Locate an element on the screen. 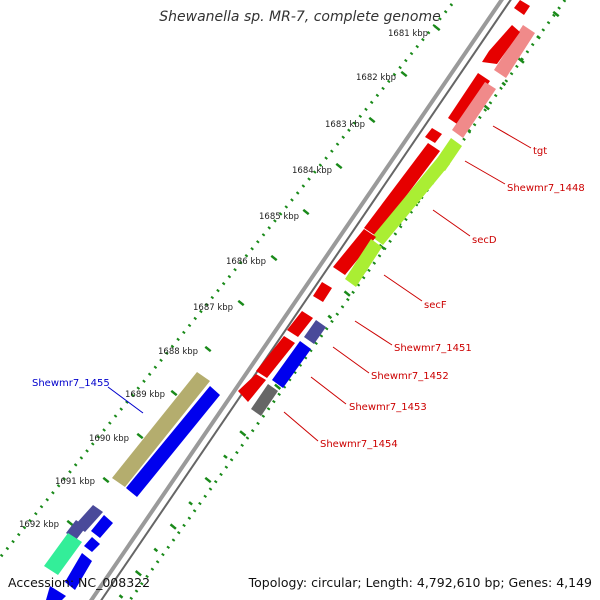 The height and width of the screenshot is (600, 600). kbp-label: 1681 kbp is located at coordinates (408, 34).